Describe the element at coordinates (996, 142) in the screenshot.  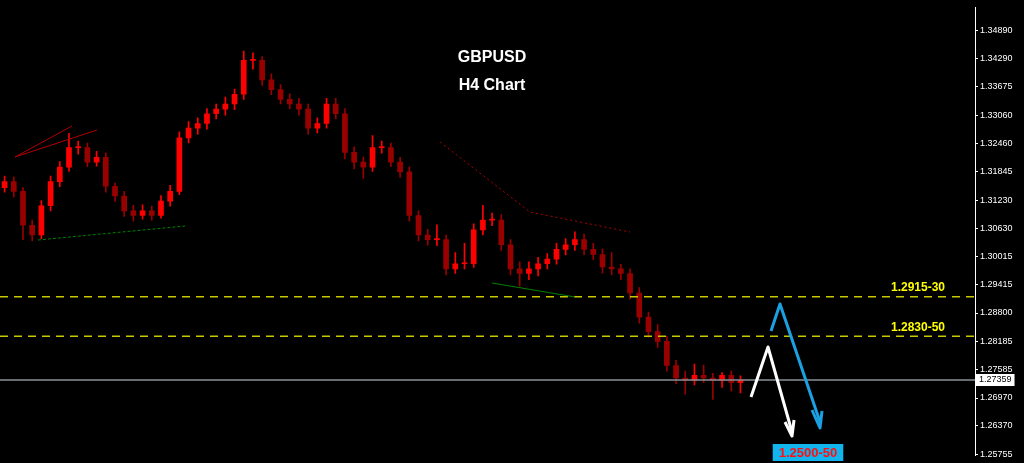
I see `y-tick-label: 1.32460` at that location.